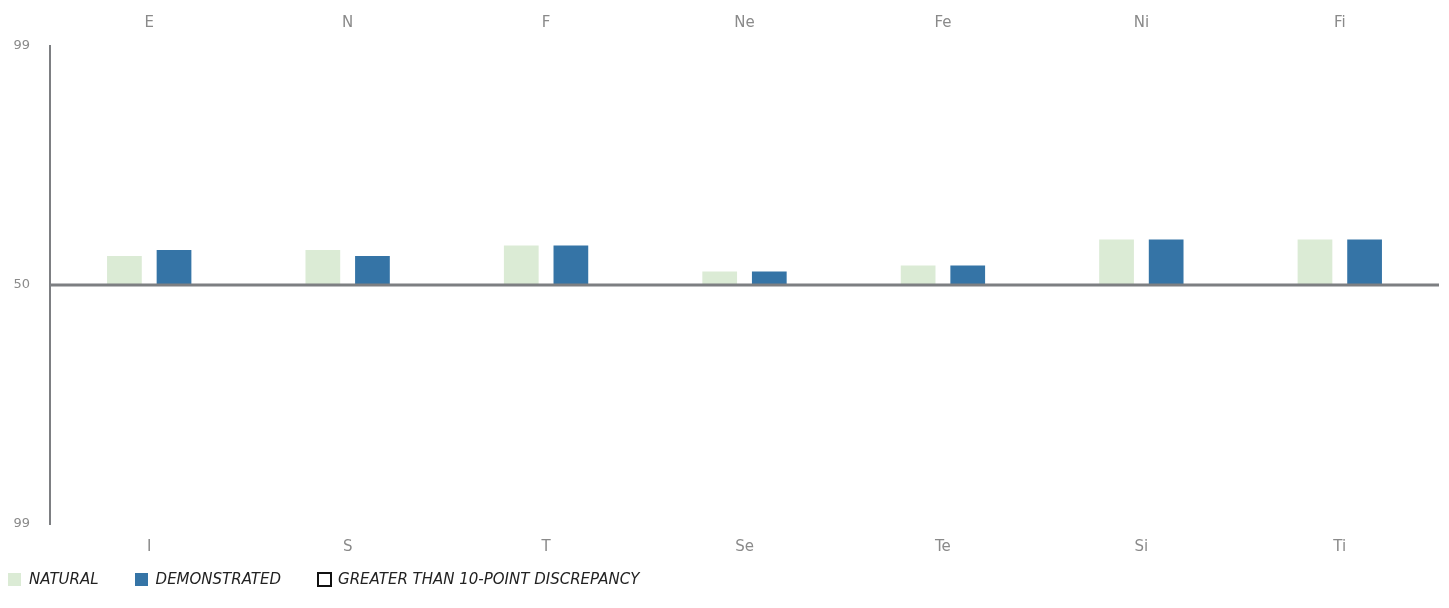 The image size is (1449, 608). I want to click on legend-label: DEMONSTRATED, so click(218, 579).